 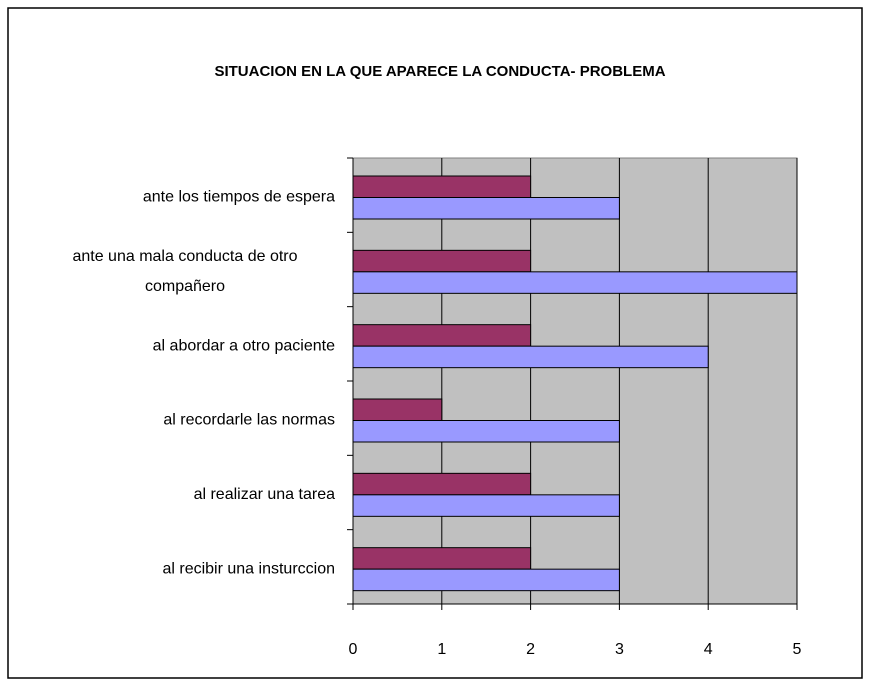 I want to click on x-tick-label: 0, so click(x=353, y=649).